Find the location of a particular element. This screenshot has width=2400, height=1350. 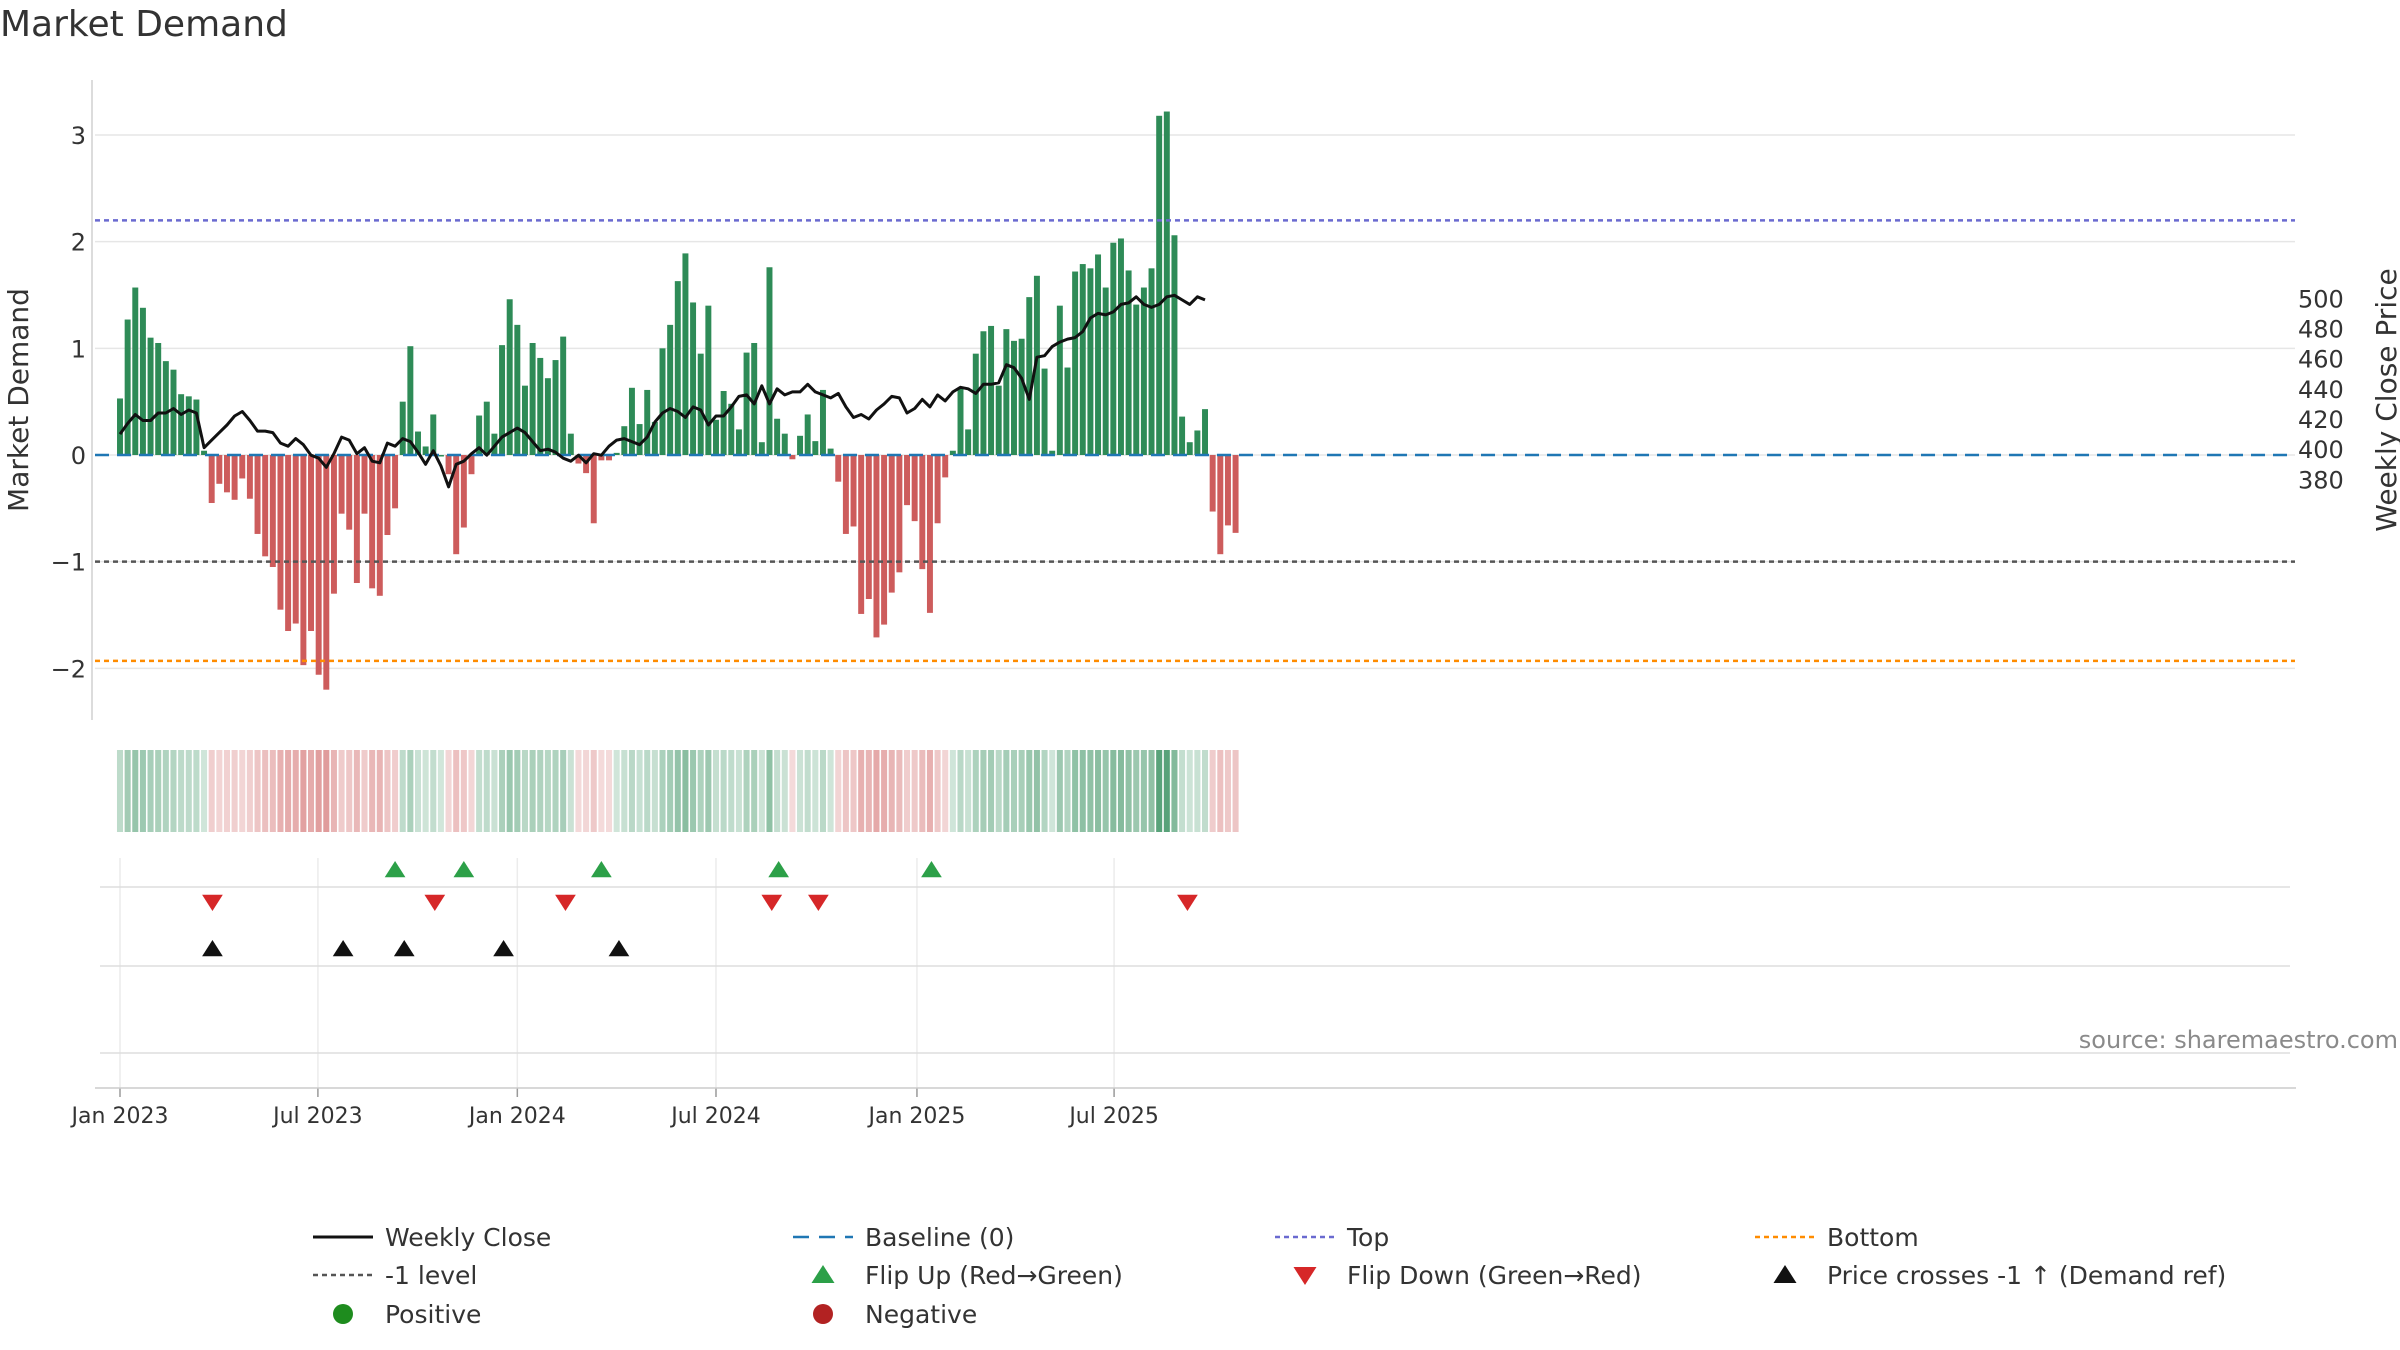

legend-item-minus1: -1 level is located at coordinates (395, 1275).